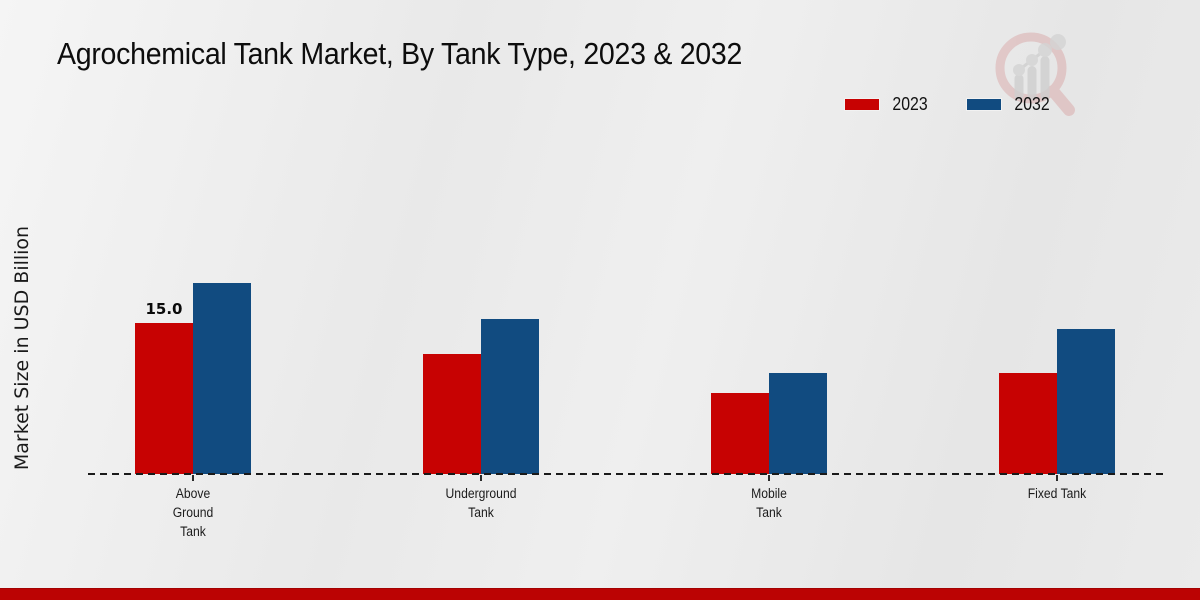 The width and height of the screenshot is (1200, 600). What do you see at coordinates (481, 503) in the screenshot?
I see `x-axis-label-underground-tank: Underground Tank` at bounding box center [481, 503].